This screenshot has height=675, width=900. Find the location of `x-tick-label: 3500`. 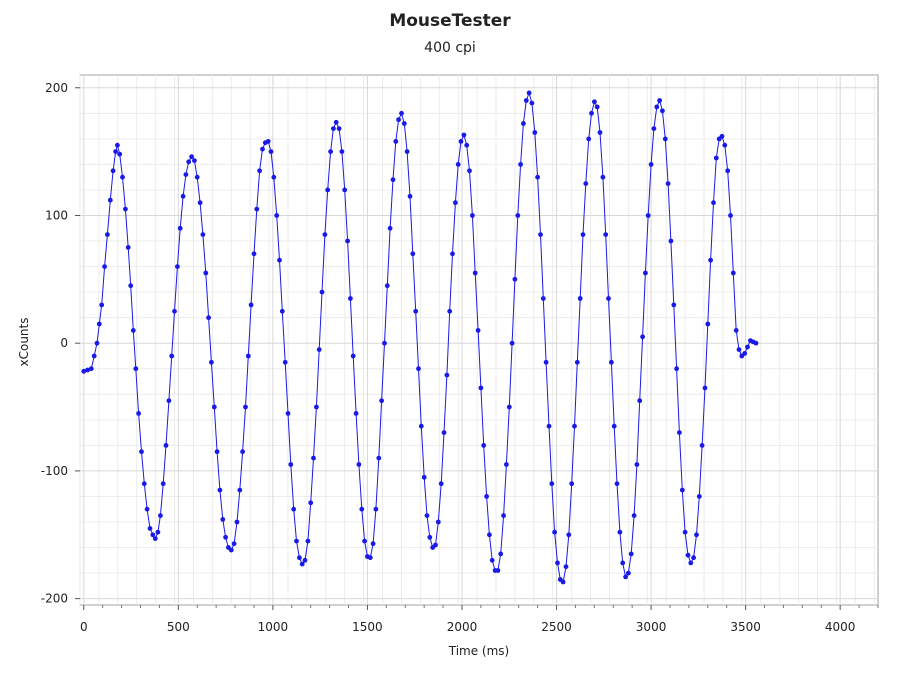

x-tick-label: 3500 is located at coordinates (745, 627).